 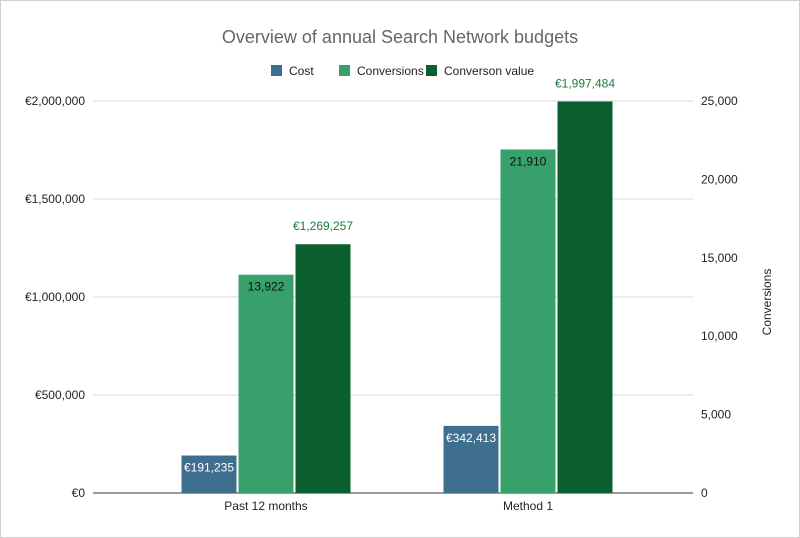 What do you see at coordinates (719, 336) in the screenshot?
I see `right-tick-label: 10,000` at bounding box center [719, 336].